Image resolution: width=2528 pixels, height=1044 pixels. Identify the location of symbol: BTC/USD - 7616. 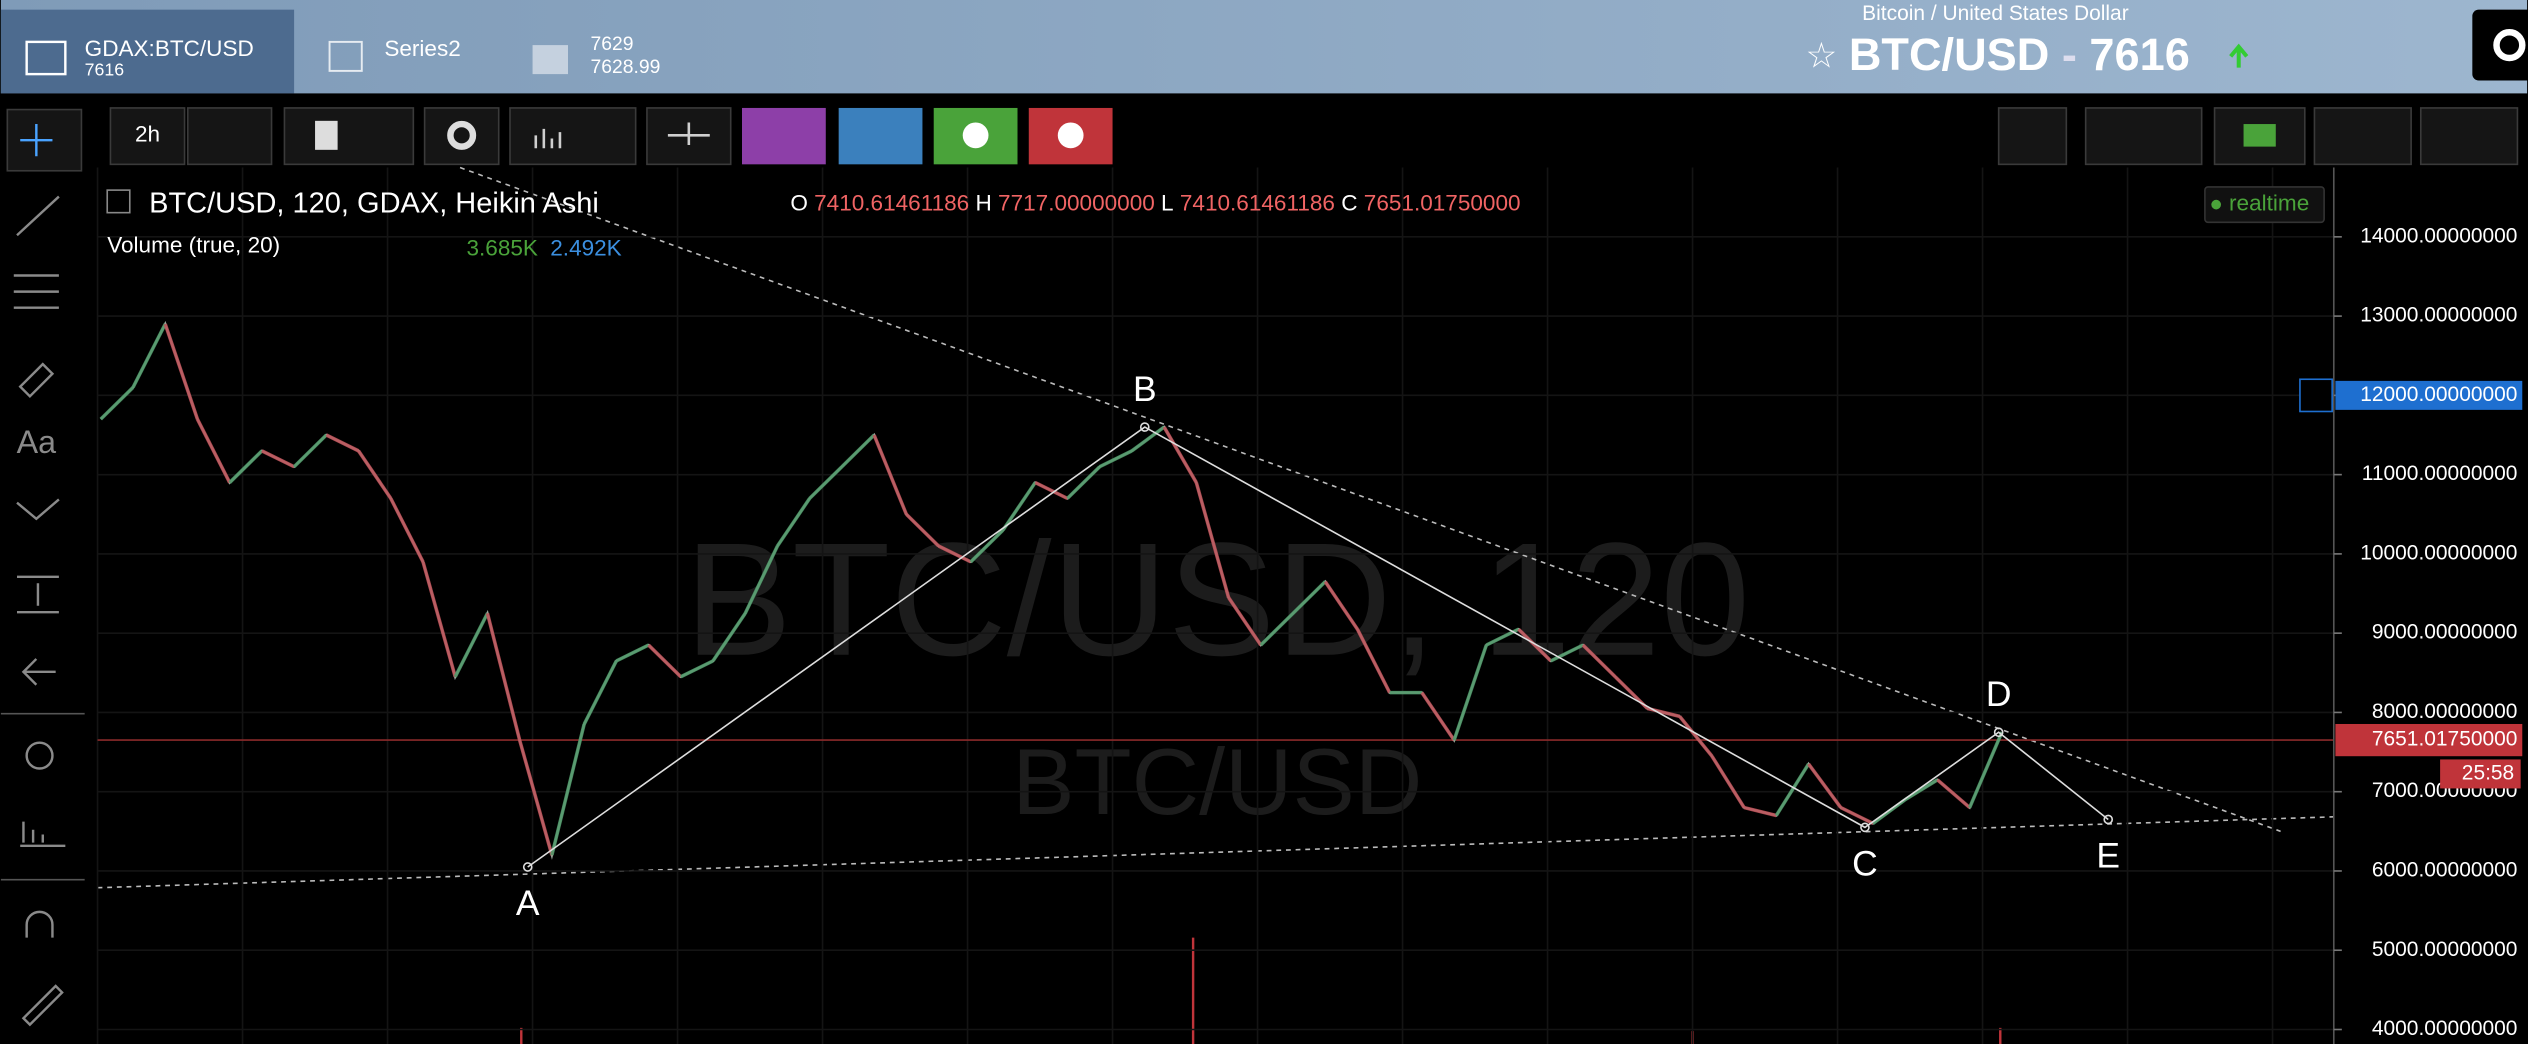
(2019, 54).